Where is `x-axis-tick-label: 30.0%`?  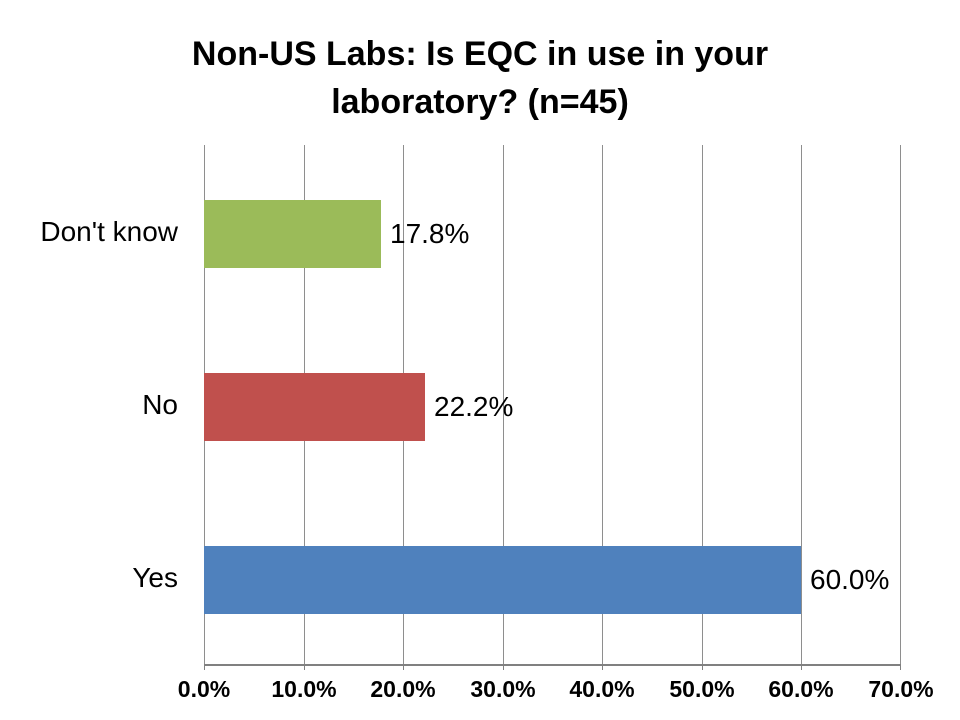 x-axis-tick-label: 30.0% is located at coordinates (503, 689).